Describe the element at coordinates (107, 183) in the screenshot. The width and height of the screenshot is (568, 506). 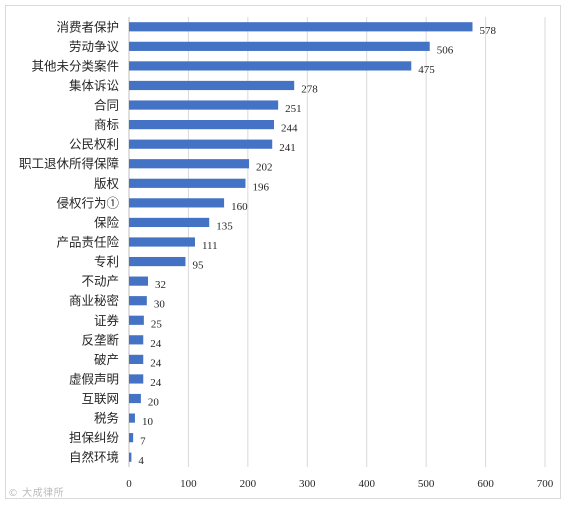
I see `category-label: 版权` at that location.